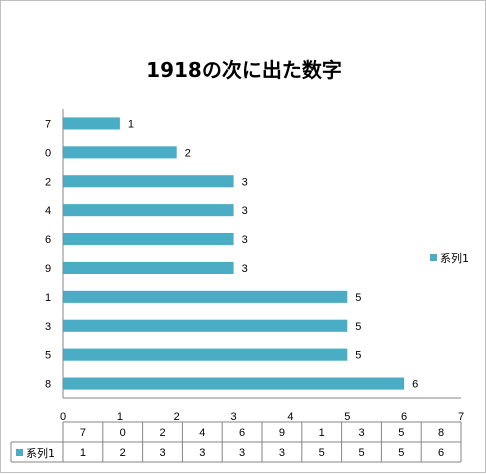 Image resolution: width=486 pixels, height=474 pixels. What do you see at coordinates (162, 433) in the screenshot?
I see `table-header-cell: 2` at bounding box center [162, 433].